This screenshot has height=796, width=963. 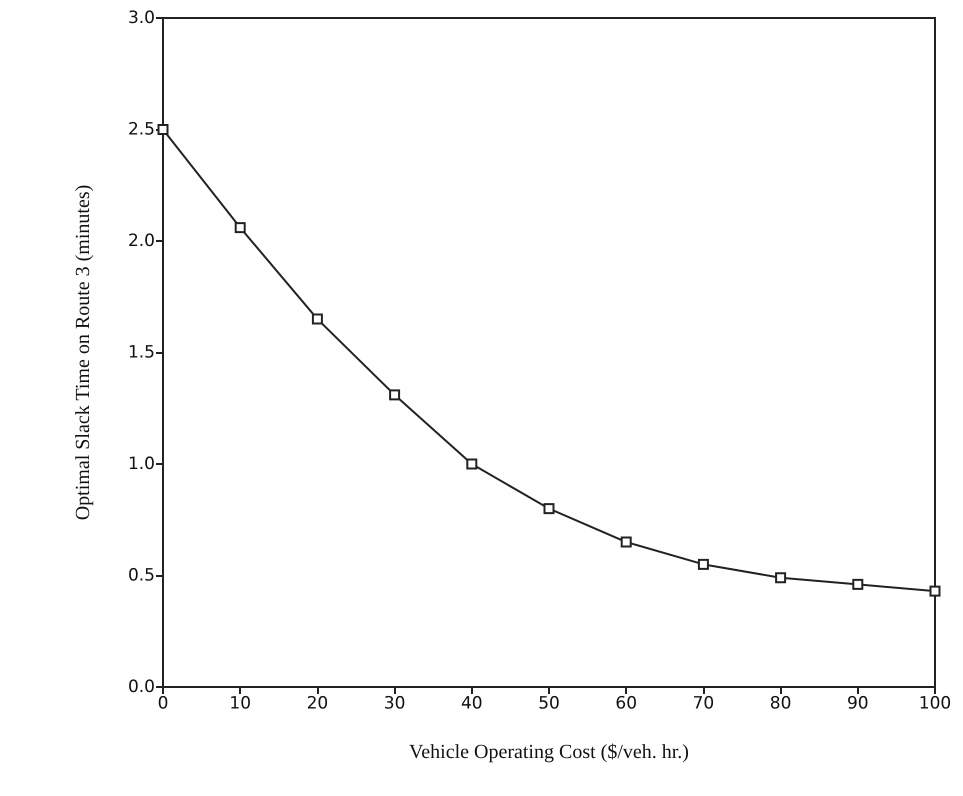 I want to click on x-tick-label: 90, so click(x=857, y=704).